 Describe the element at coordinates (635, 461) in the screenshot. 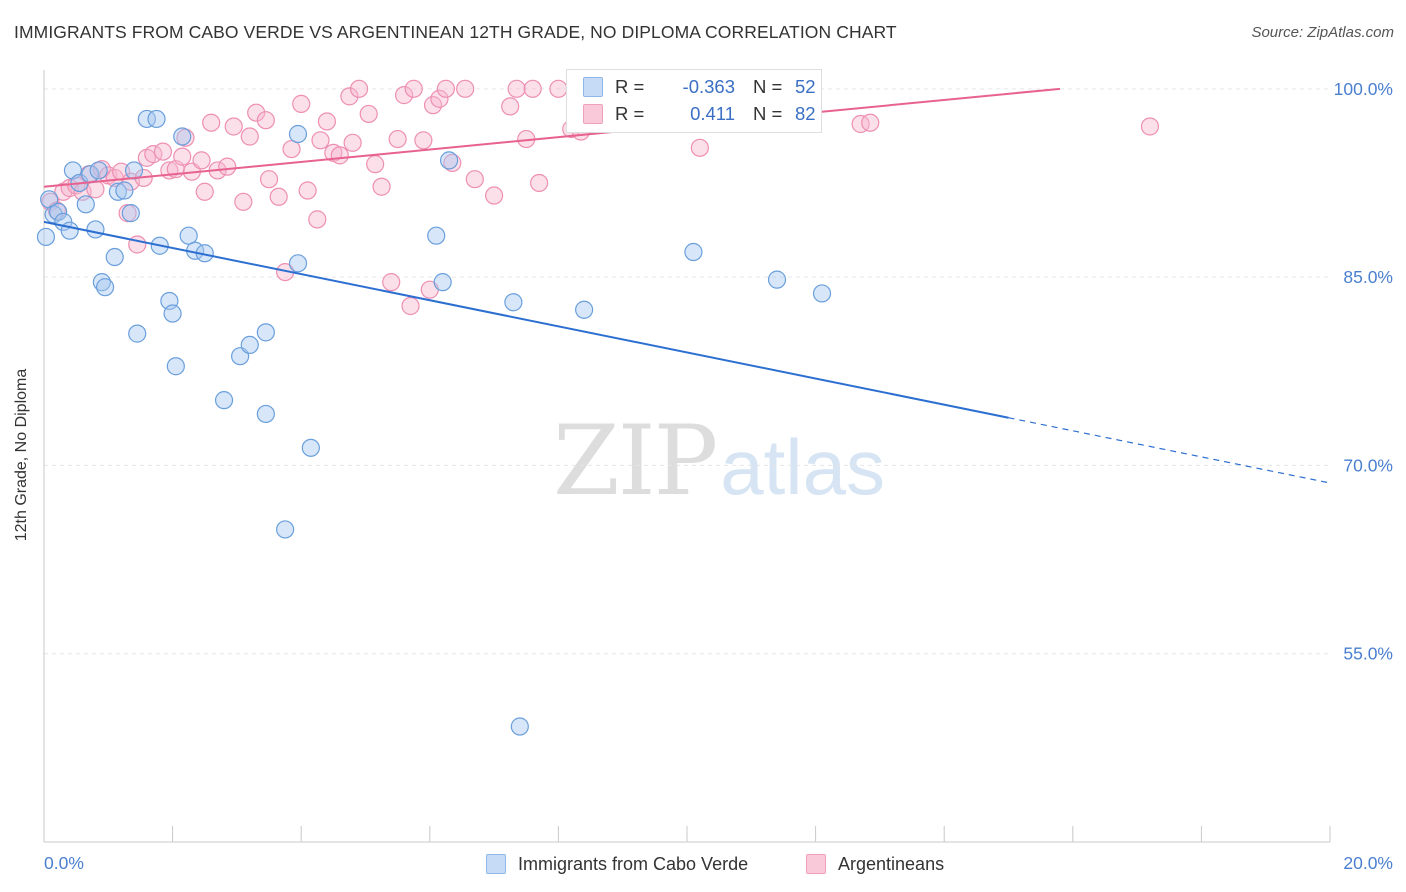

I see `watermark-zip: ZIP` at that location.